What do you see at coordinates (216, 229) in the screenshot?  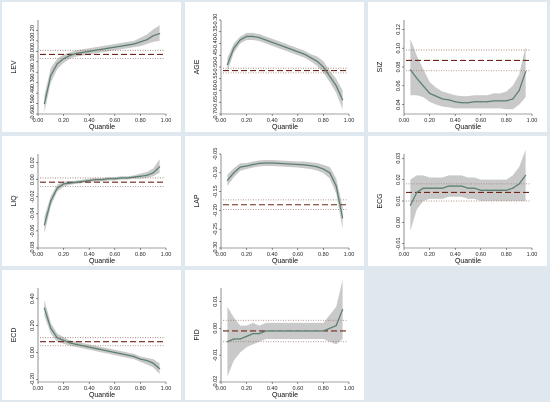 I see `y-tick-label: -0.25` at bounding box center [216, 229].